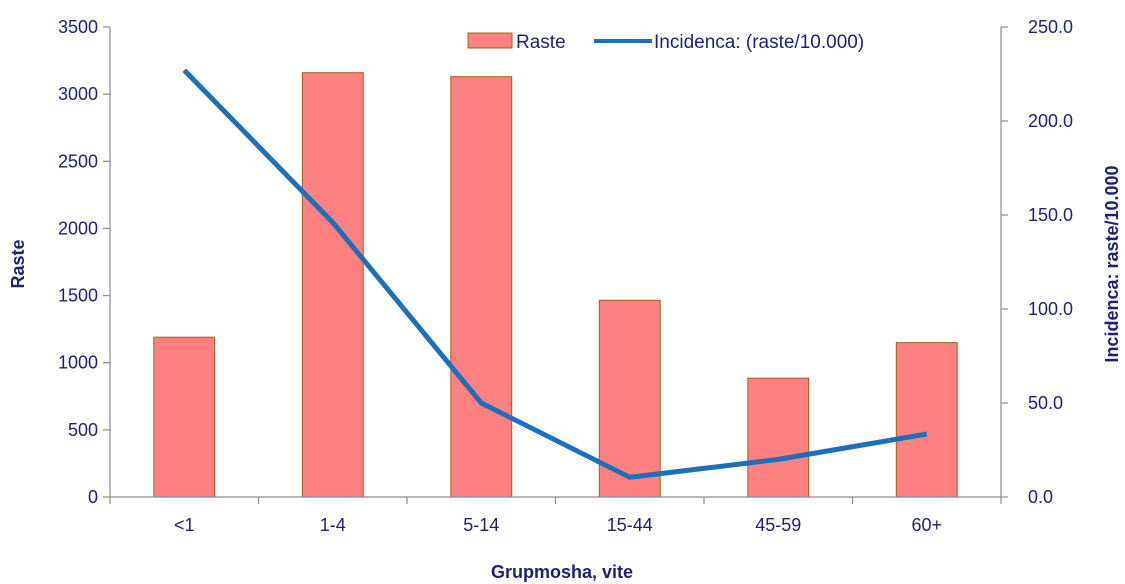  I want to click on y2-tick-label: 250.0, so click(1050, 27).